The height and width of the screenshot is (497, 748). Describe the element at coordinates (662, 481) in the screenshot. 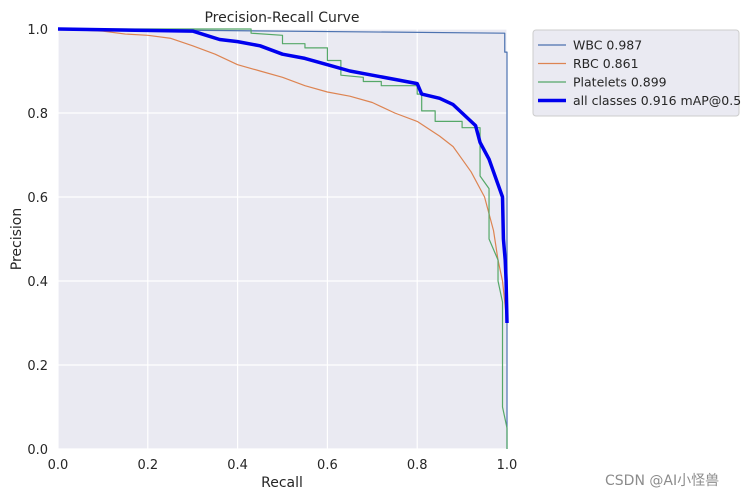

I see `watermark: CSDN @AI小怪兽` at that location.